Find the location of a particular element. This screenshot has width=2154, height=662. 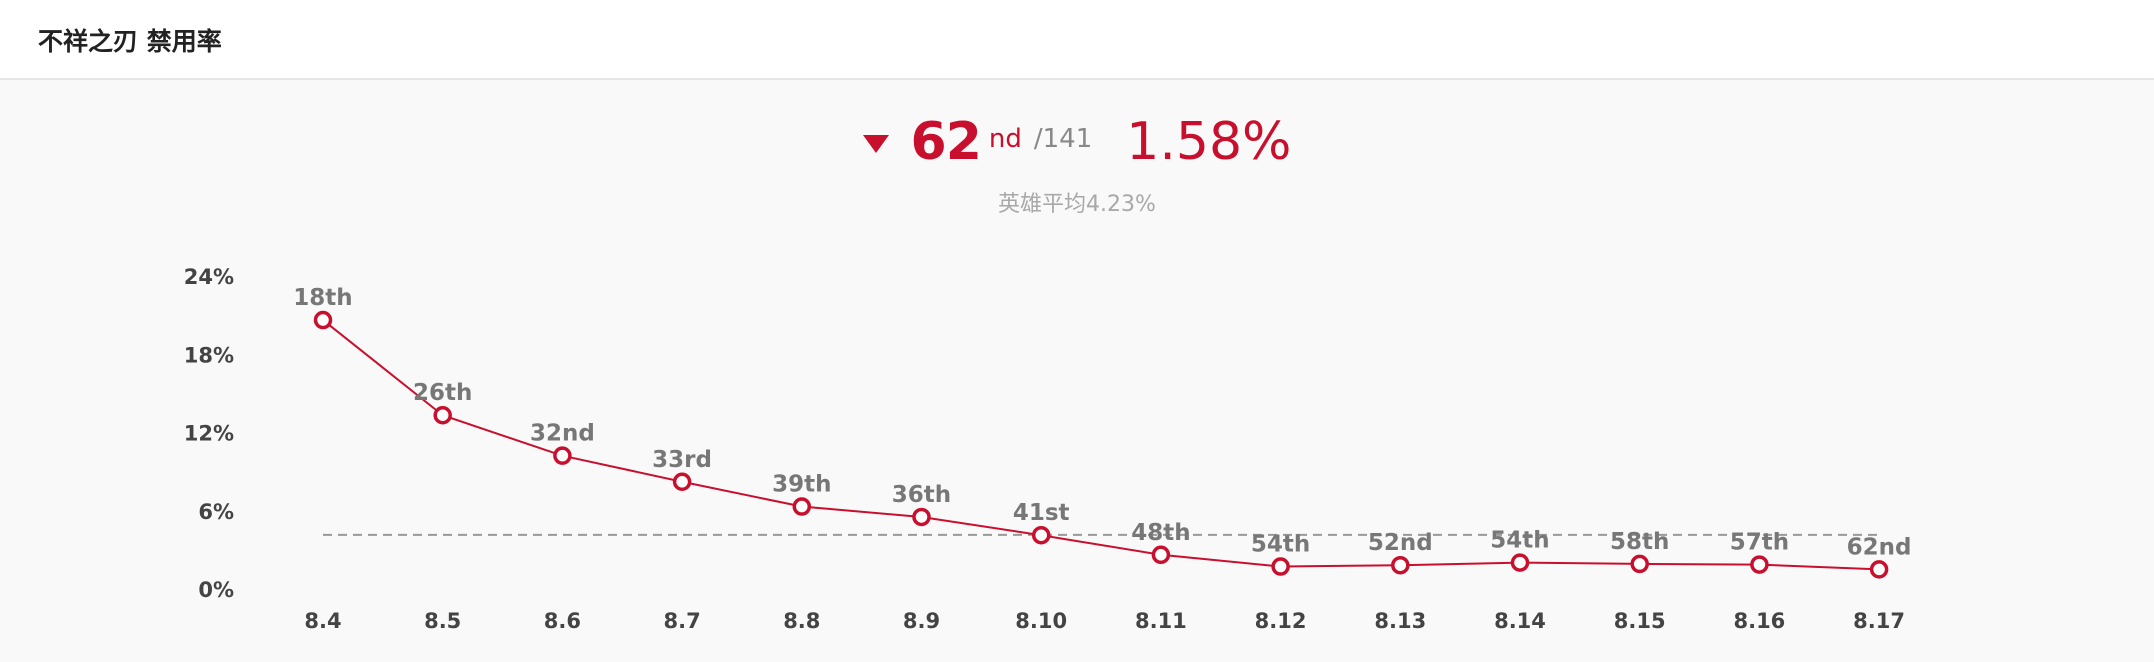

y-tick-label: 6% is located at coordinates (216, 512).